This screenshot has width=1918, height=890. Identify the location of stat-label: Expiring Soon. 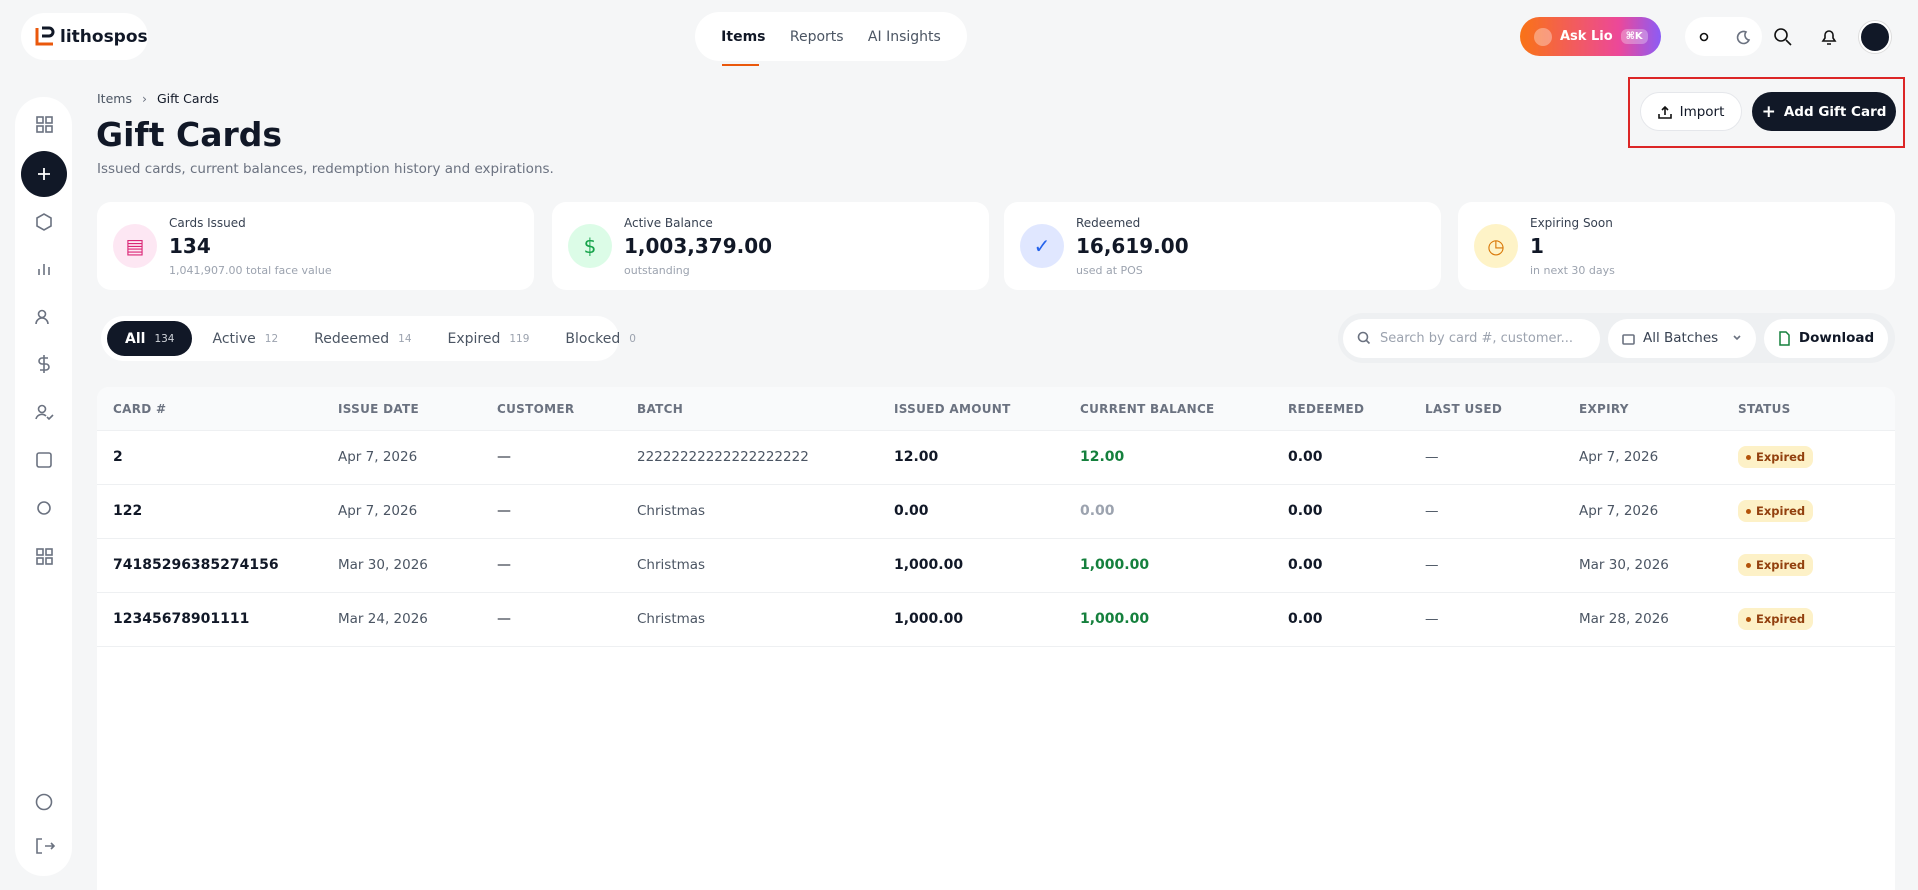
(1571, 223).